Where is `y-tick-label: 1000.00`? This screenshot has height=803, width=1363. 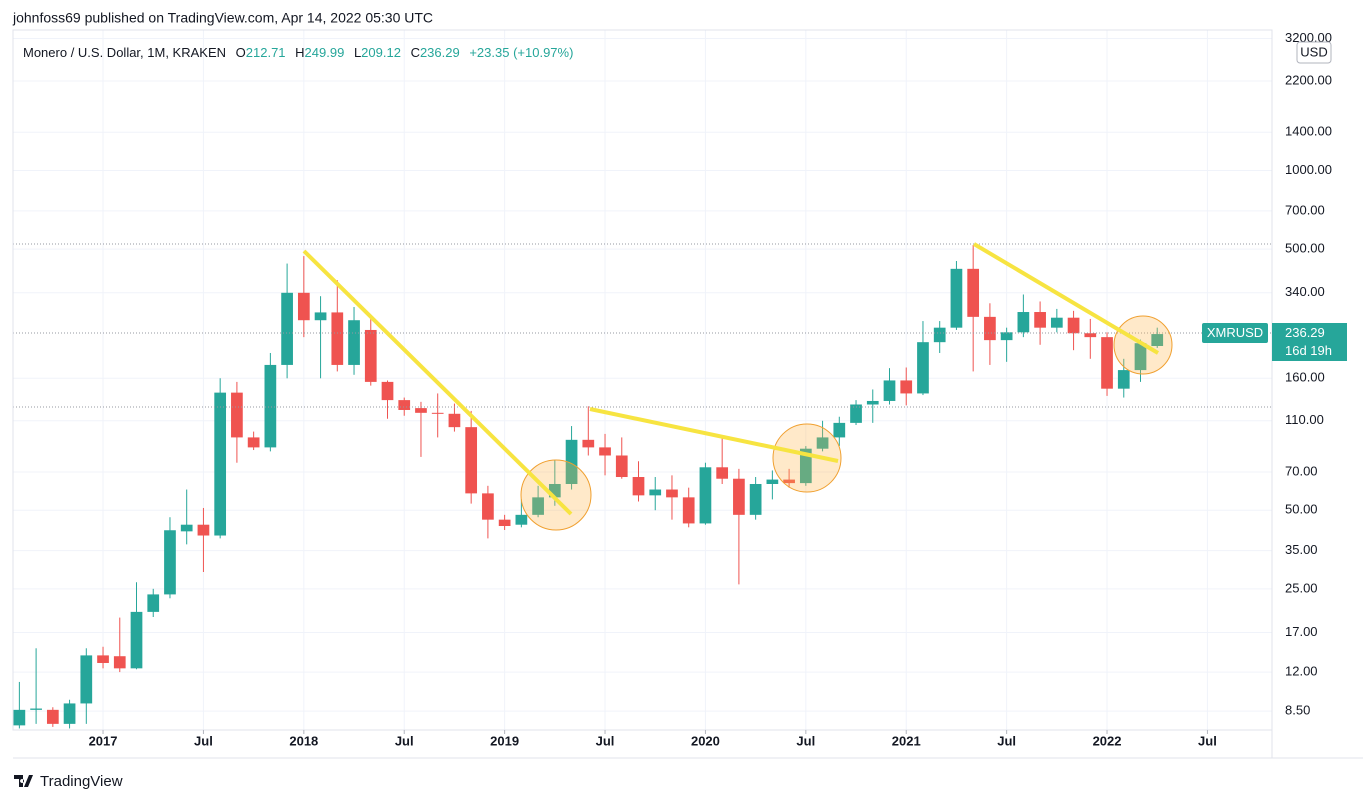
y-tick-label: 1000.00 is located at coordinates (1308, 169).